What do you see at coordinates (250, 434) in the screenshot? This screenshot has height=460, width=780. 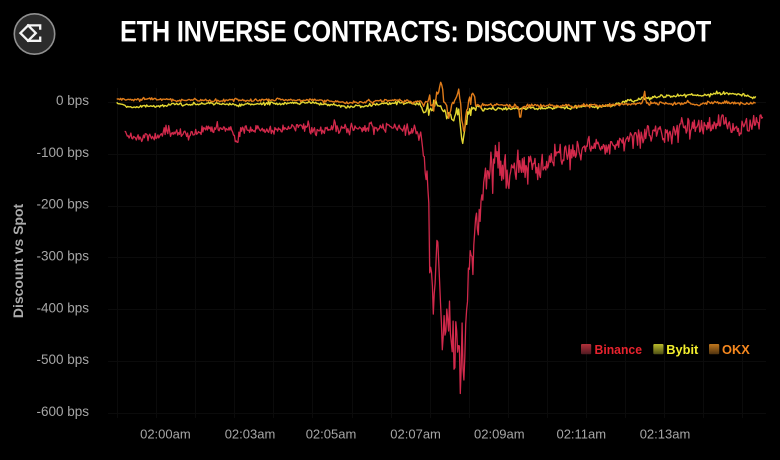 I see `svg-text: 02:03am` at bounding box center [250, 434].